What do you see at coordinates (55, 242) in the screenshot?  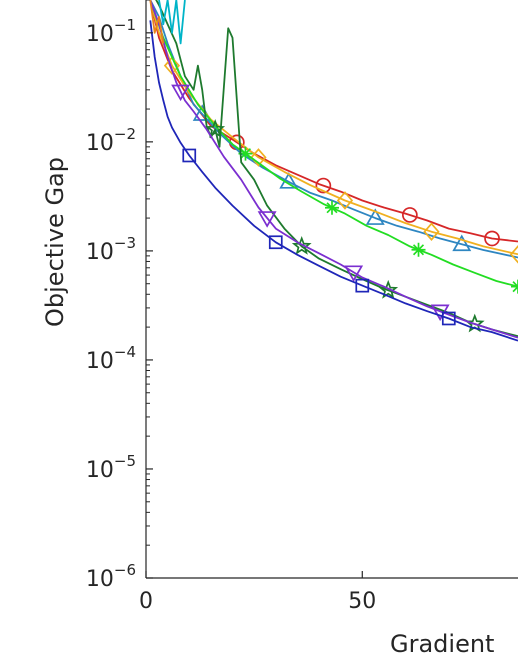 I see `y-axis-label: Objective Gap` at bounding box center [55, 242].